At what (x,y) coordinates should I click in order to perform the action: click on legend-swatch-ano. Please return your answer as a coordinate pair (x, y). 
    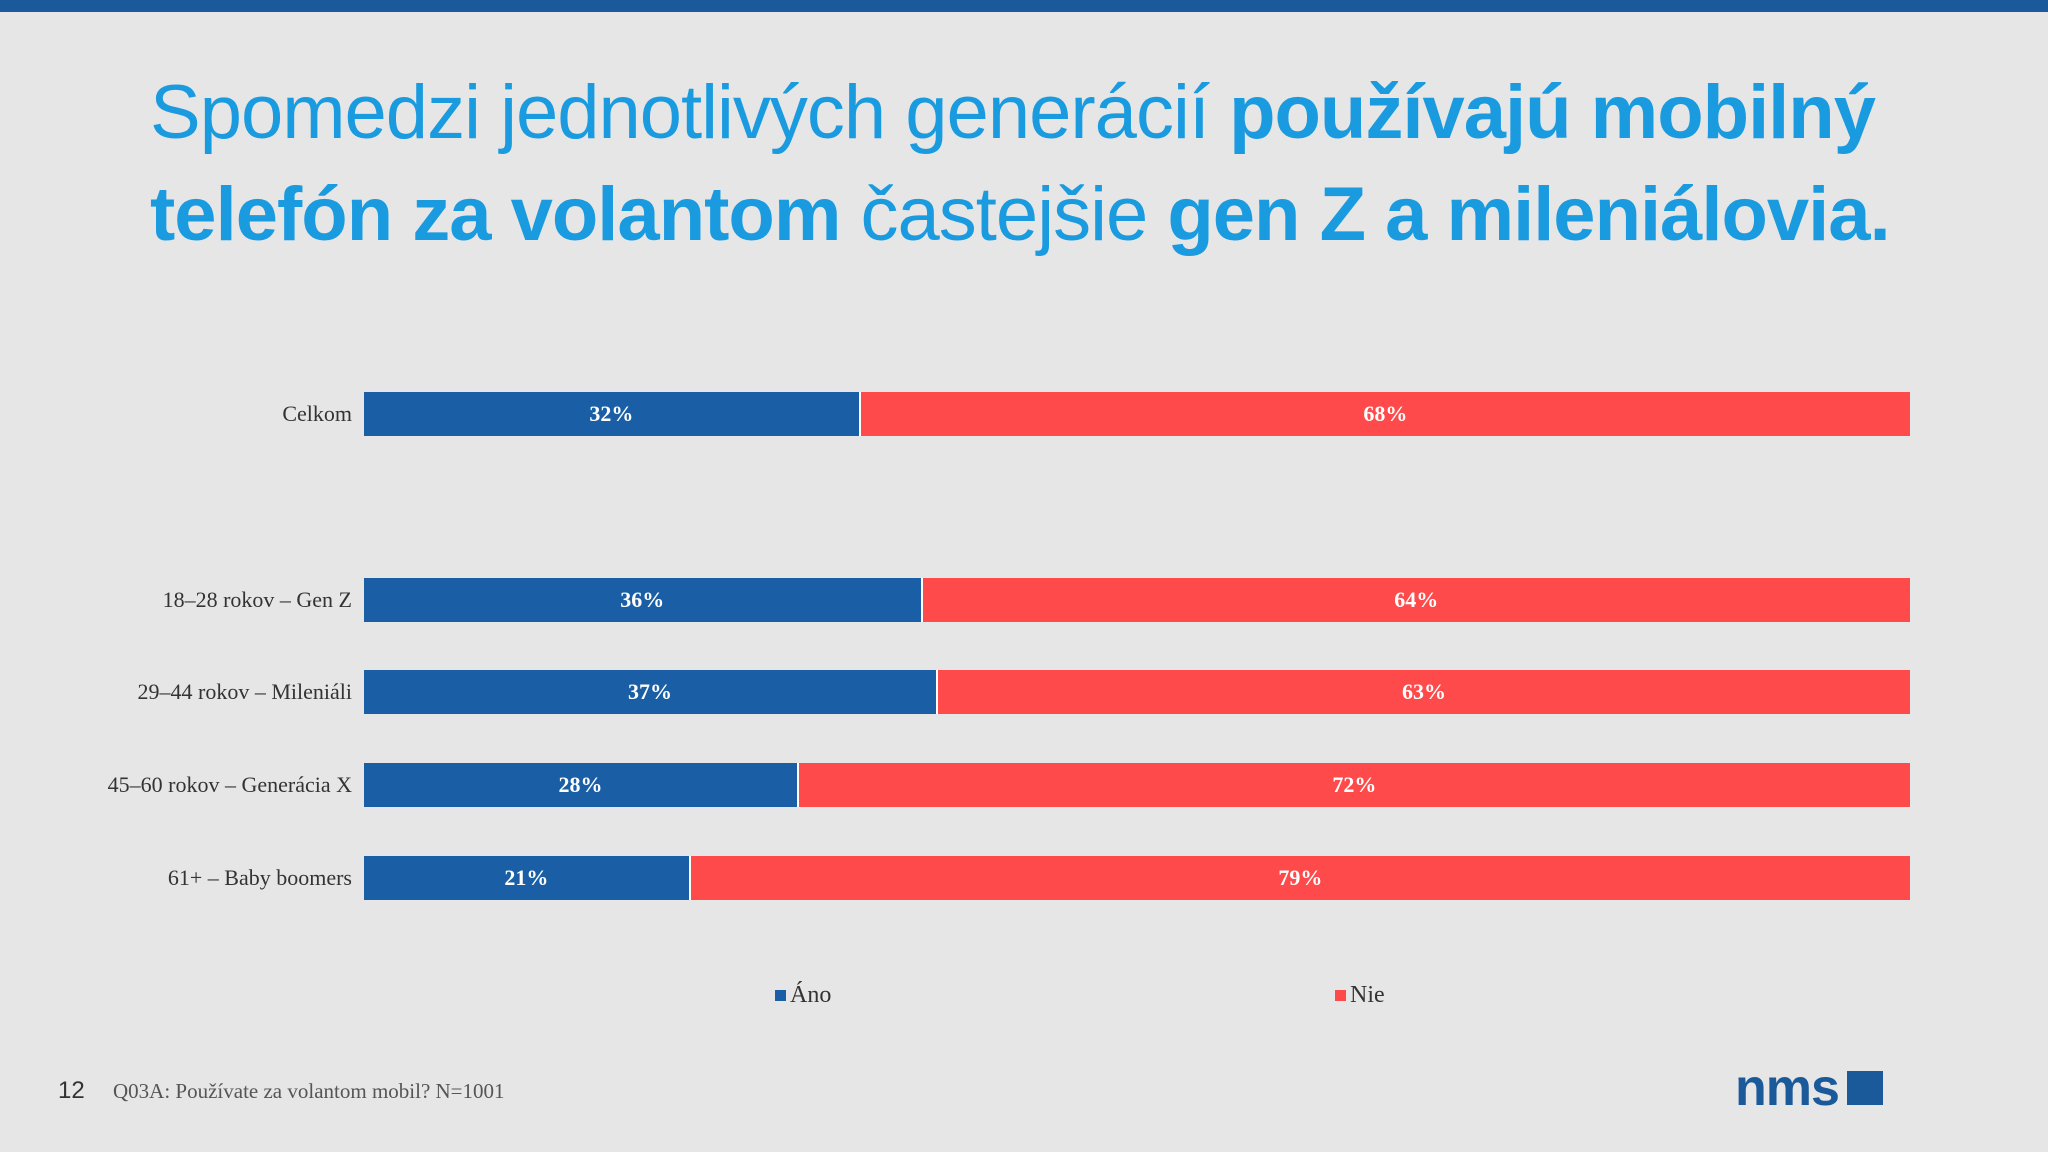
    Looking at the image, I should click on (780, 995).